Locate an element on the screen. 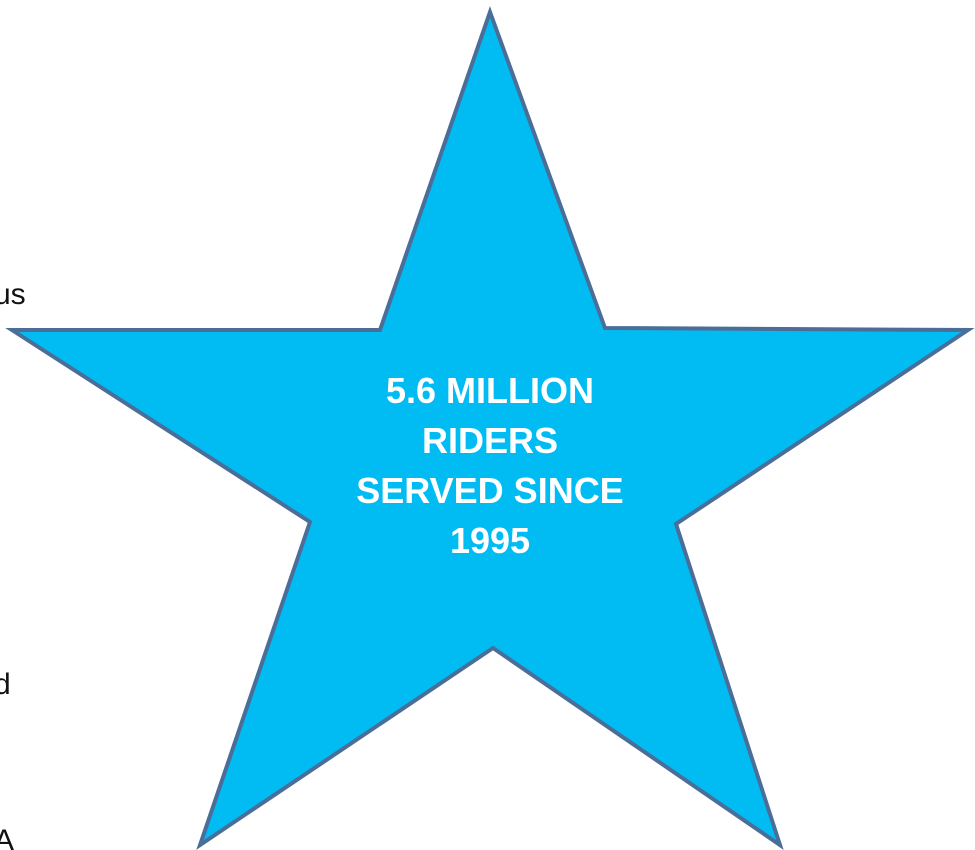 The image size is (975, 850). star-callout-text: 5.6 MILLION RIDERS SERVED SINCE 1995 is located at coordinates (490, 466).